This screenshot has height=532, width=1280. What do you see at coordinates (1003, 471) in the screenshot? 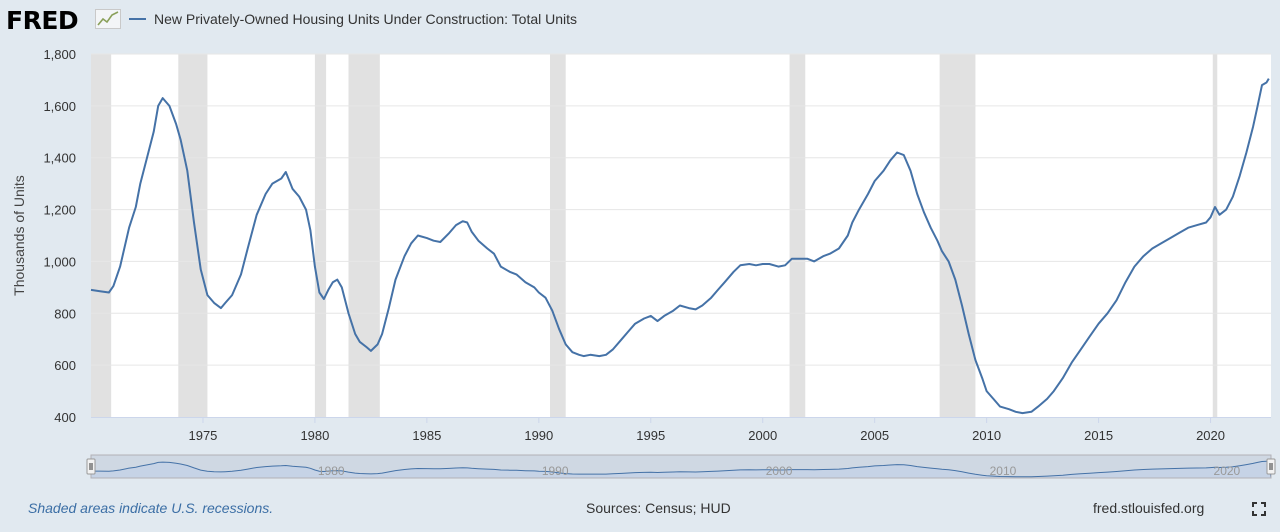
I see `navigator-label: 2010` at bounding box center [1003, 471].